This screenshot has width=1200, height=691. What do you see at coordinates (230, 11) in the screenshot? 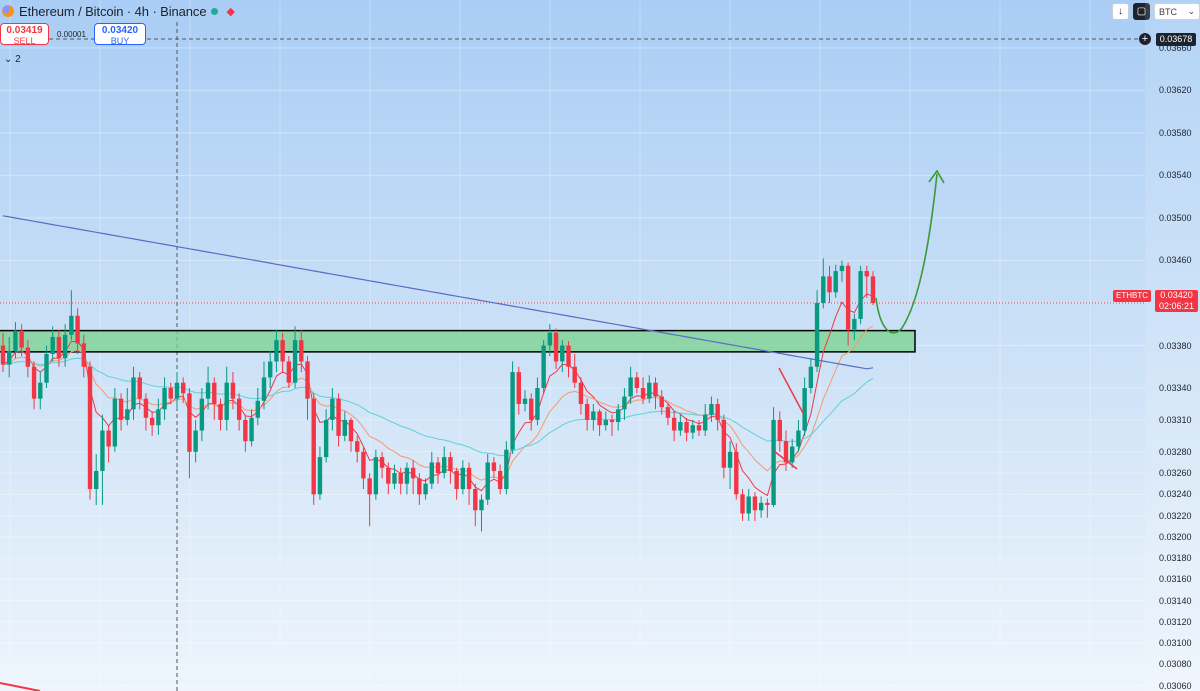
I see `flag-icon: ◆` at bounding box center [230, 11].